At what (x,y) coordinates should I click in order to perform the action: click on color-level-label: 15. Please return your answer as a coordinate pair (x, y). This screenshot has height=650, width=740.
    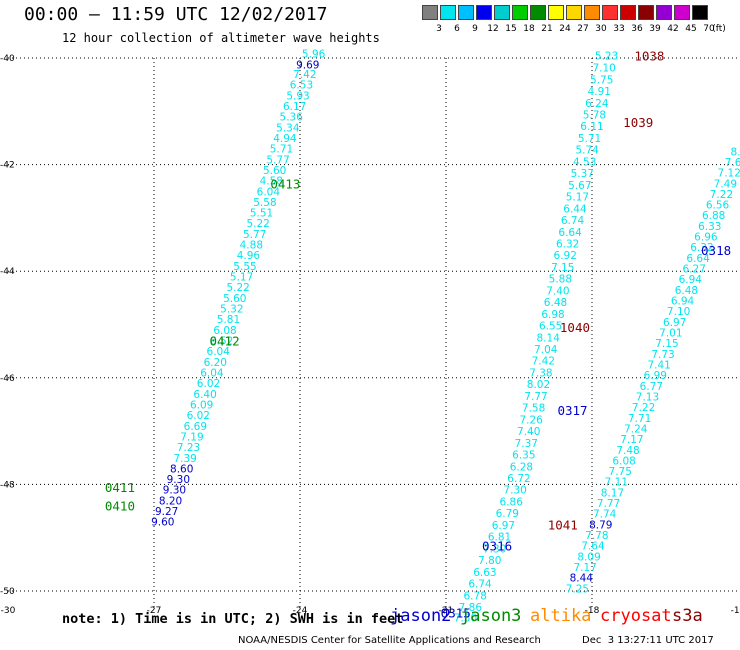
    Looking at the image, I should click on (511, 29).